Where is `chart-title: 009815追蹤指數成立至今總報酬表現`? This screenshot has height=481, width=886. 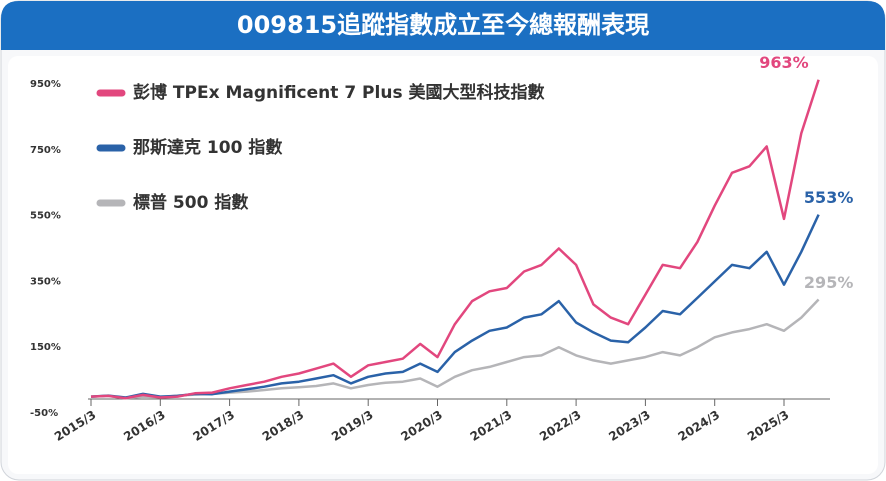 chart-title: 009815追蹤指數成立至今總報酬表現 is located at coordinates (443, 25).